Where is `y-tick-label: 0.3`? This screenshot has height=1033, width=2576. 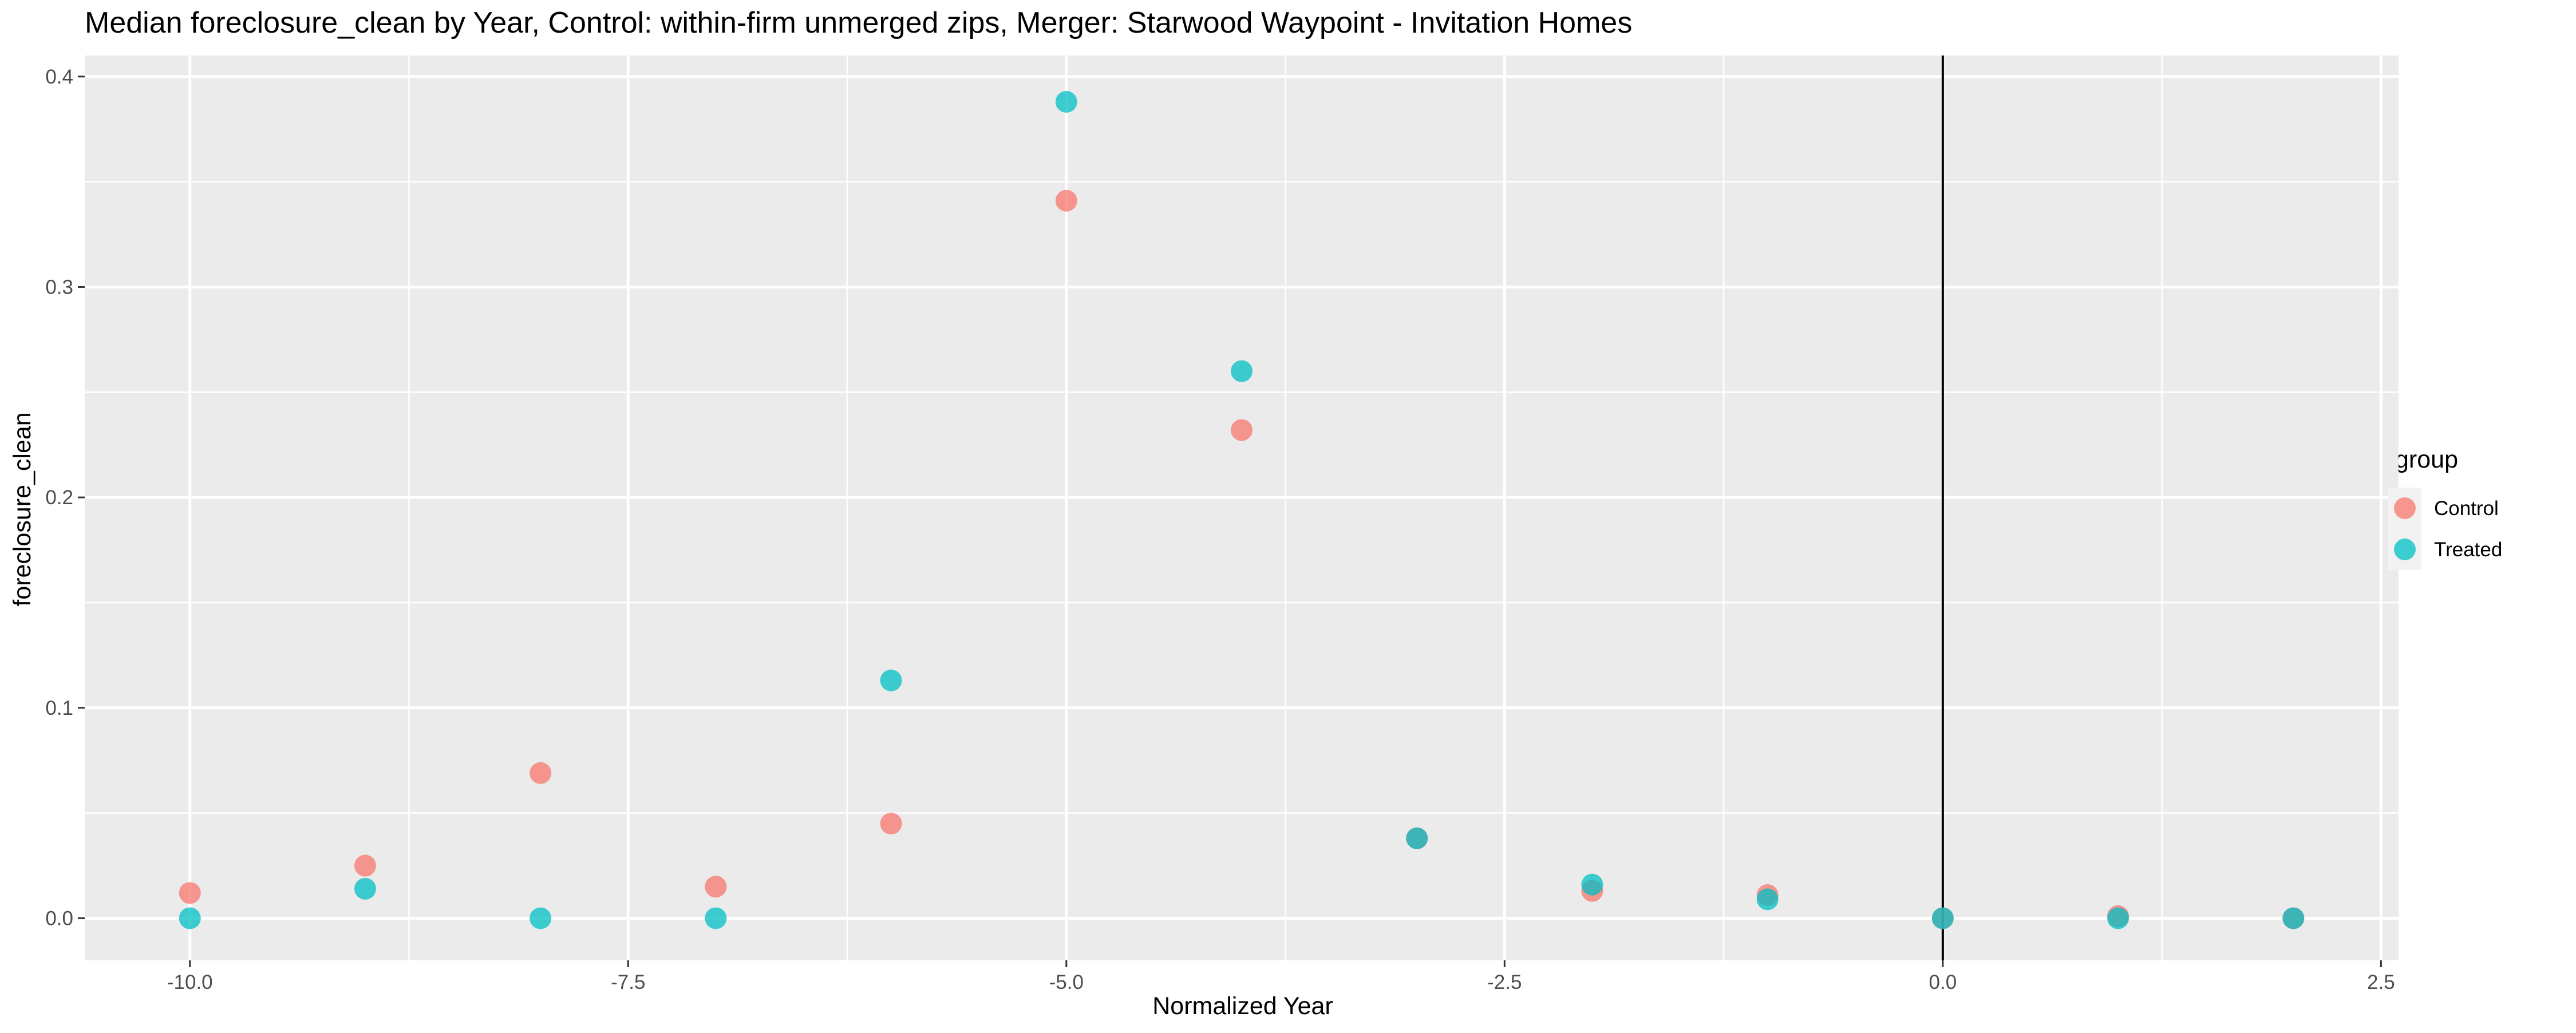 y-tick-label: 0.3 is located at coordinates (59, 287).